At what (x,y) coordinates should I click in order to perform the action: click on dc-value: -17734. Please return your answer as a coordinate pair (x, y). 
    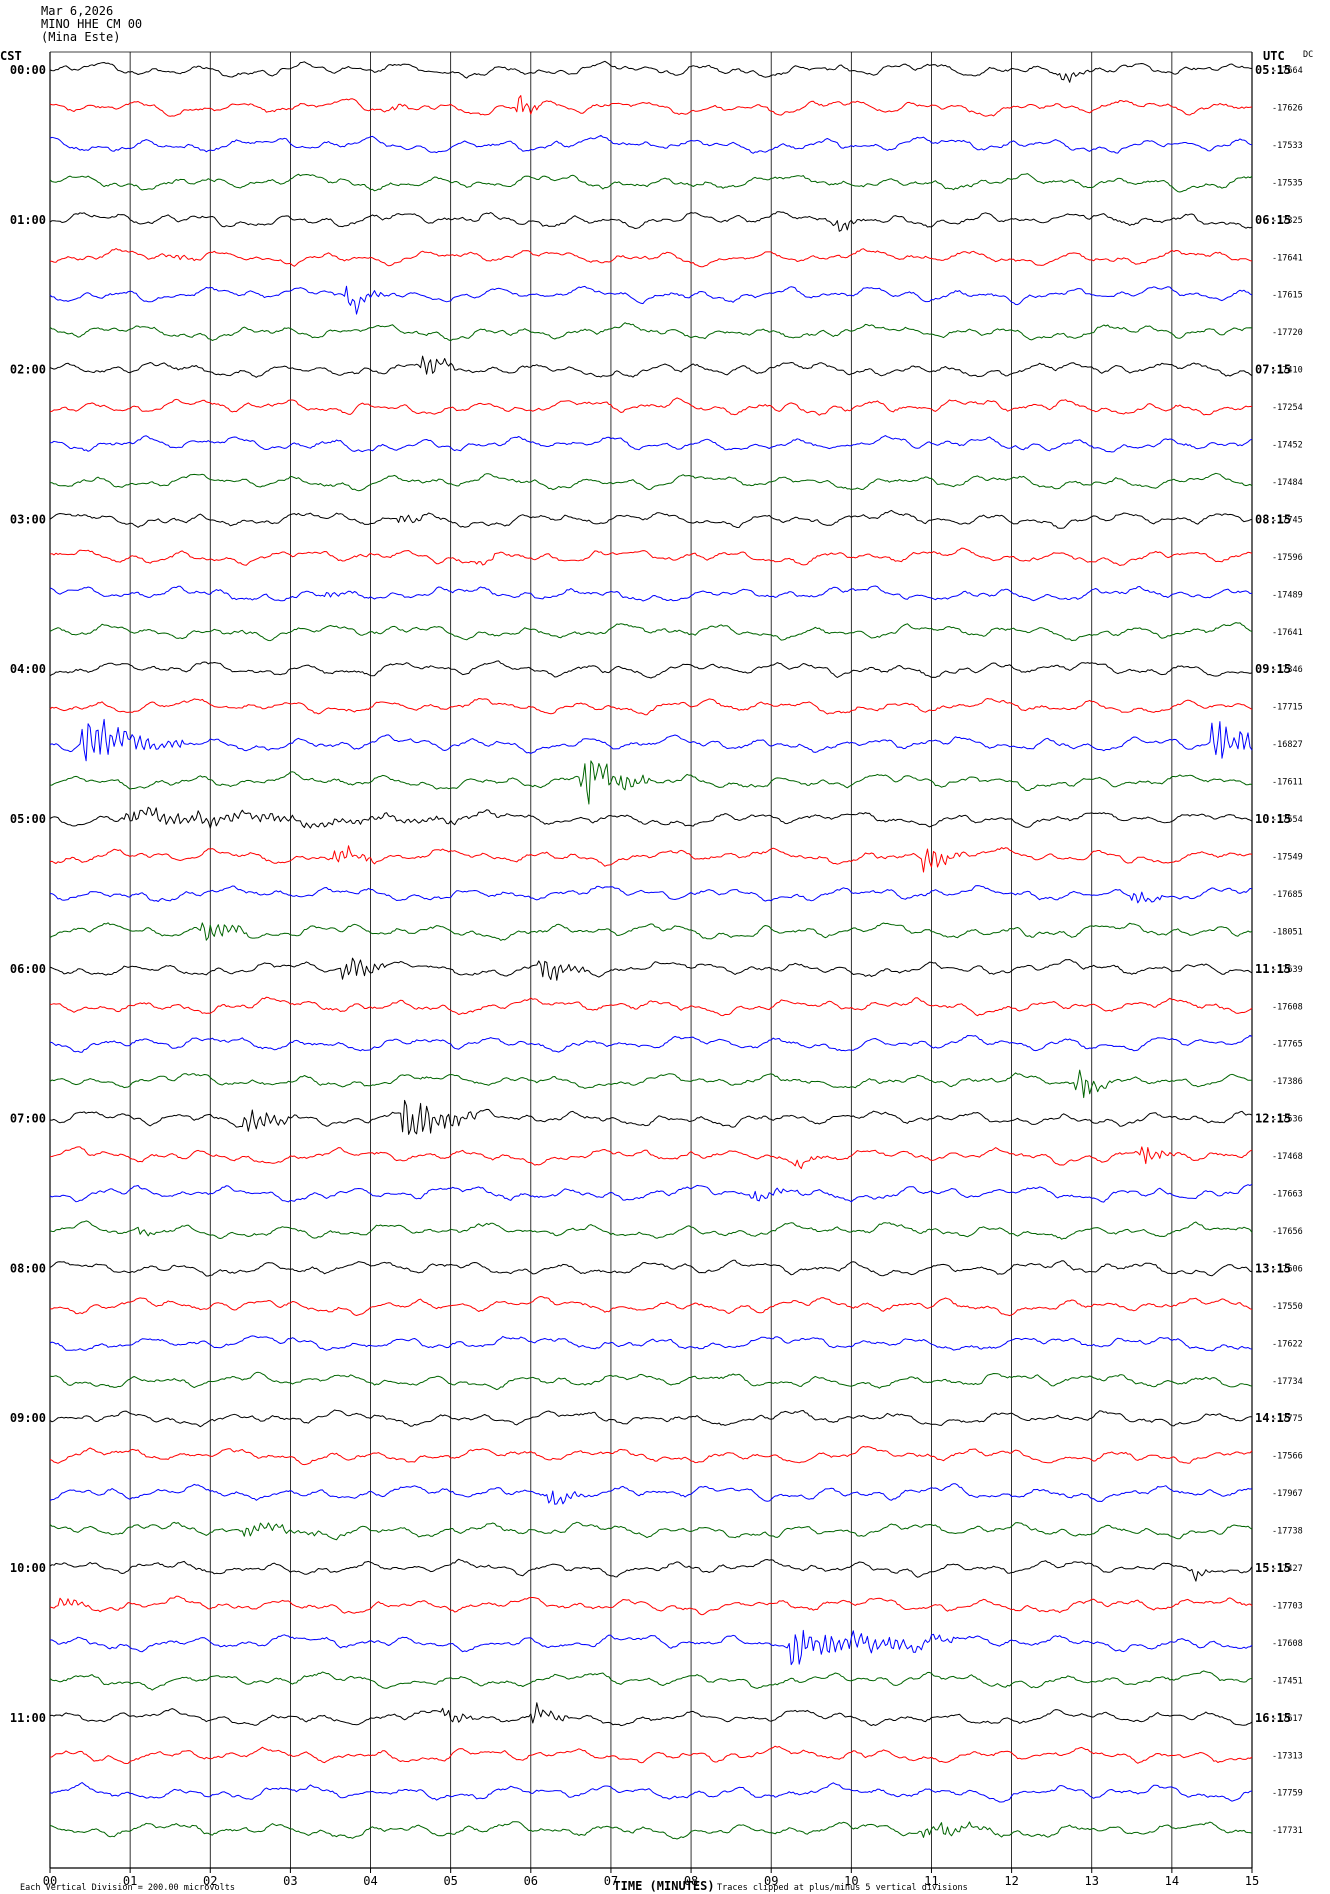
    Looking at the image, I should click on (1287, 1382).